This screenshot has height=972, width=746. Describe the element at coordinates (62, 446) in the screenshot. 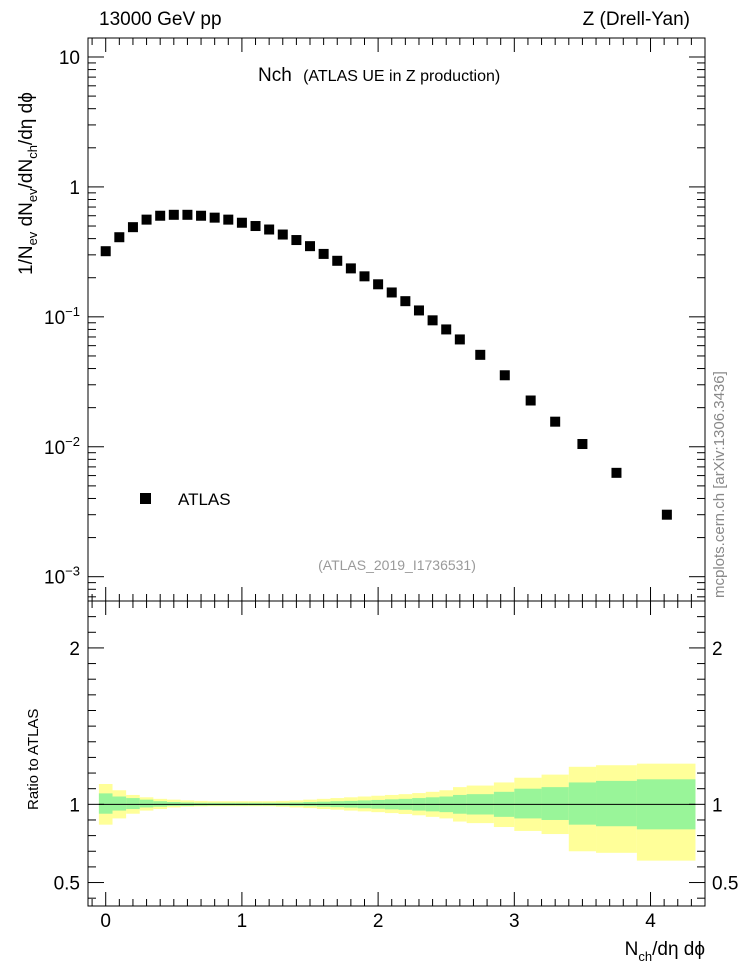

I see `y-tick-label: 10⁻²` at that location.